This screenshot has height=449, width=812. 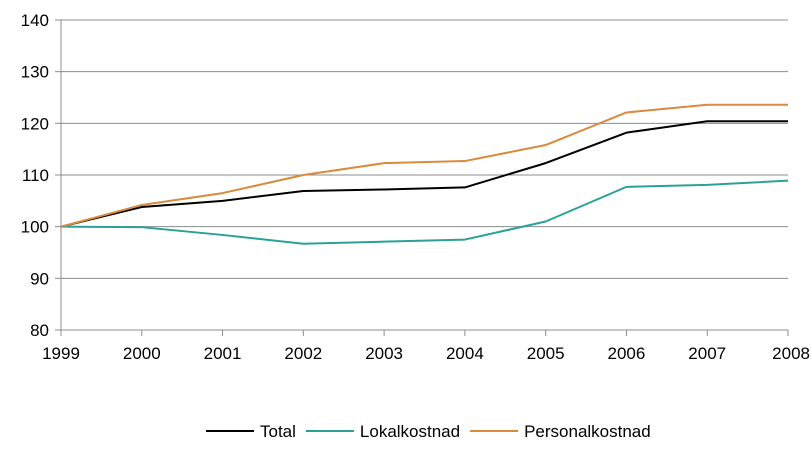 What do you see at coordinates (424, 212) in the screenshot?
I see `series-line-lokalkostnad` at bounding box center [424, 212].